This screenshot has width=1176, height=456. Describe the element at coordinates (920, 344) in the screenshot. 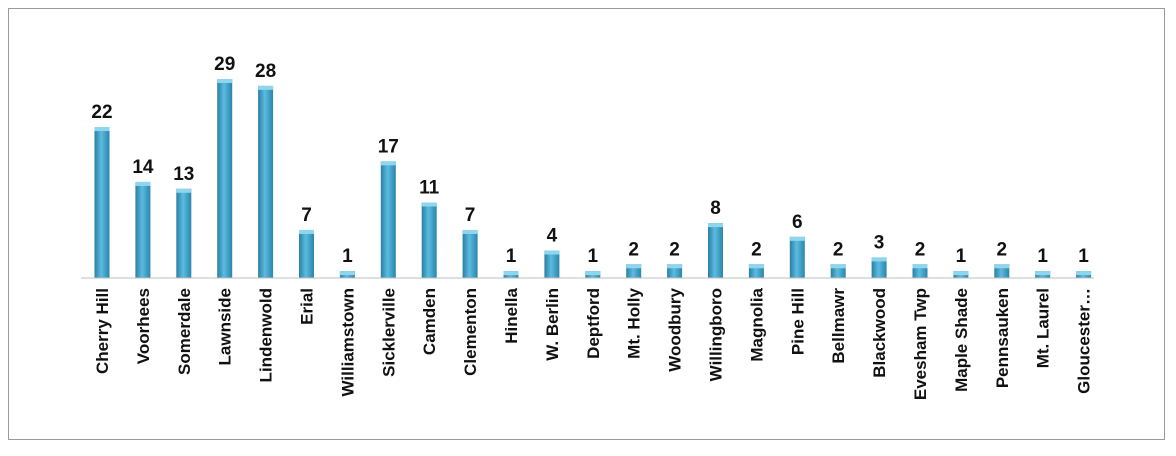

I see `category-label-20: Evesham Twp` at that location.